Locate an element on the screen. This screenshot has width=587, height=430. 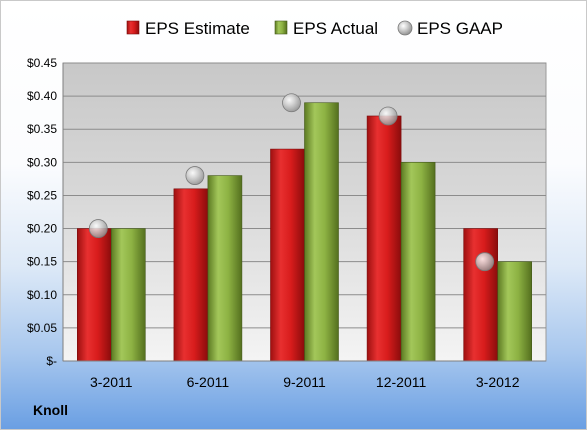
y-tick-label: $0.15 is located at coordinates (42, 262).